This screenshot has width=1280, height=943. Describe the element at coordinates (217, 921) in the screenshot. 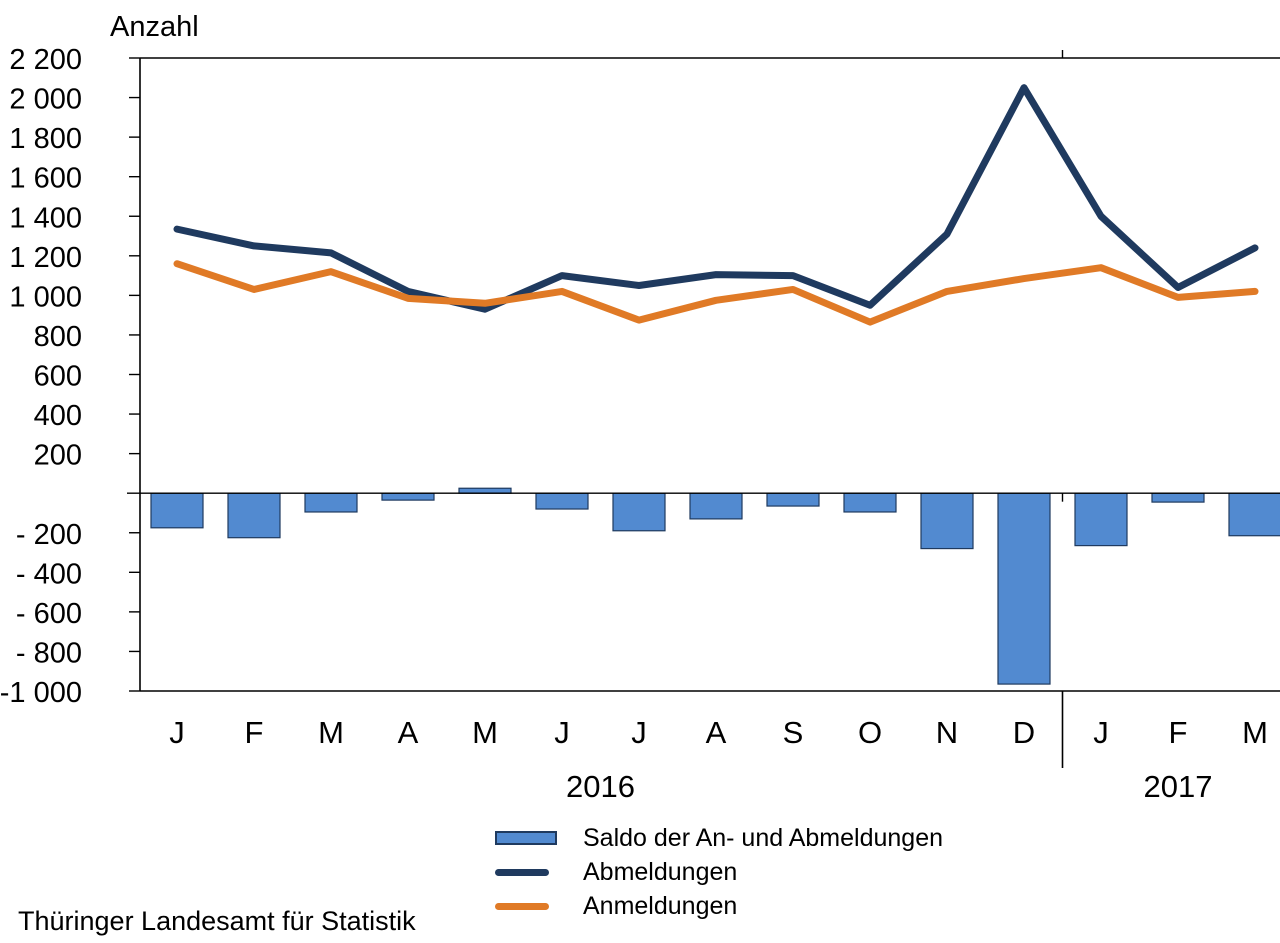

I see `source-text: Thüringer Landesamt für Statistik` at that location.